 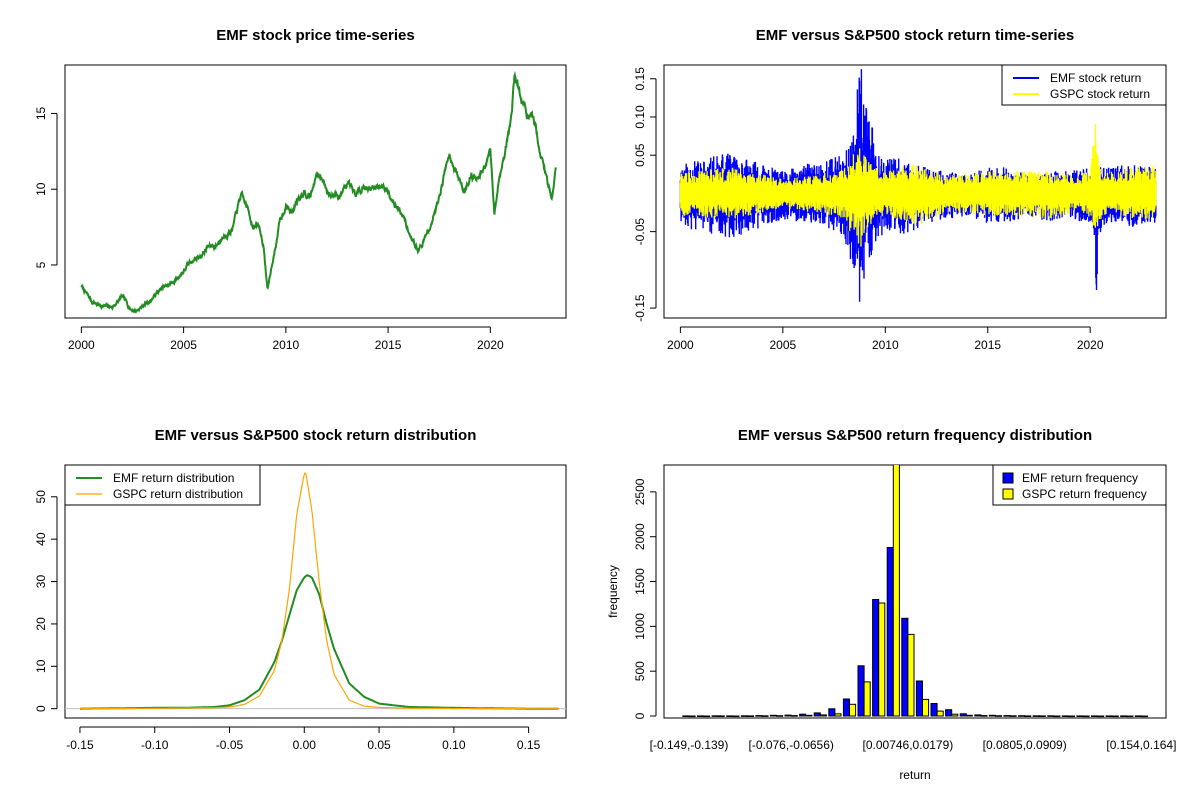 What do you see at coordinates (1025, 745) in the screenshot?
I see `histogram-x-tick-label: [0.0805,0.0909)` at bounding box center [1025, 745].